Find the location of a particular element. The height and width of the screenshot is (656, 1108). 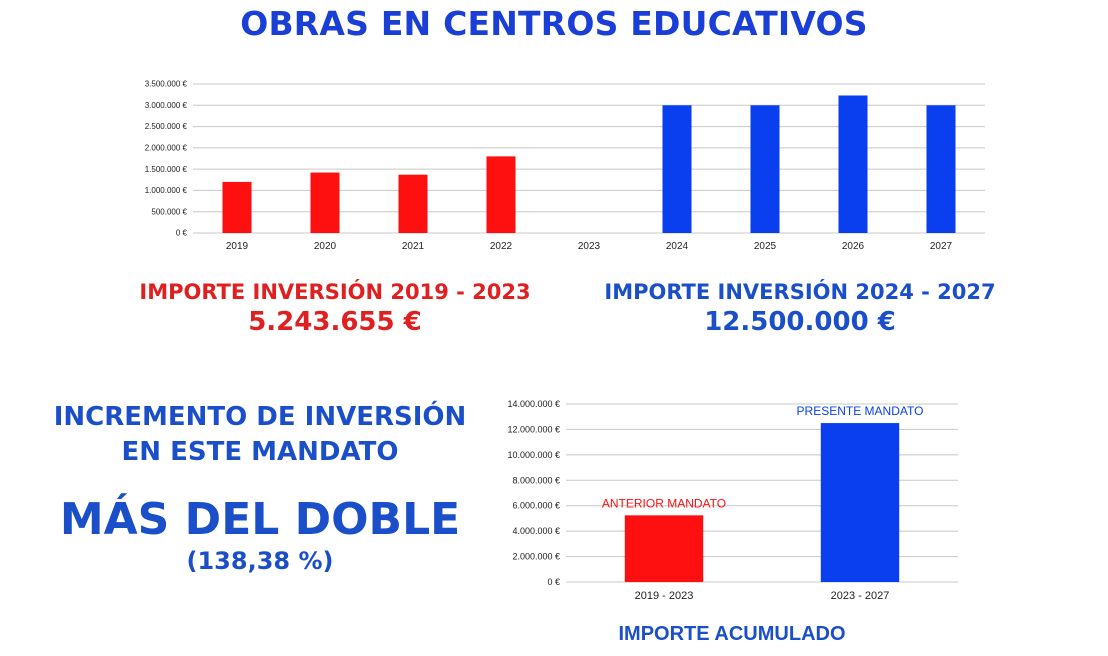

y-tick-label: 6.000.000 € is located at coordinates (536, 506).